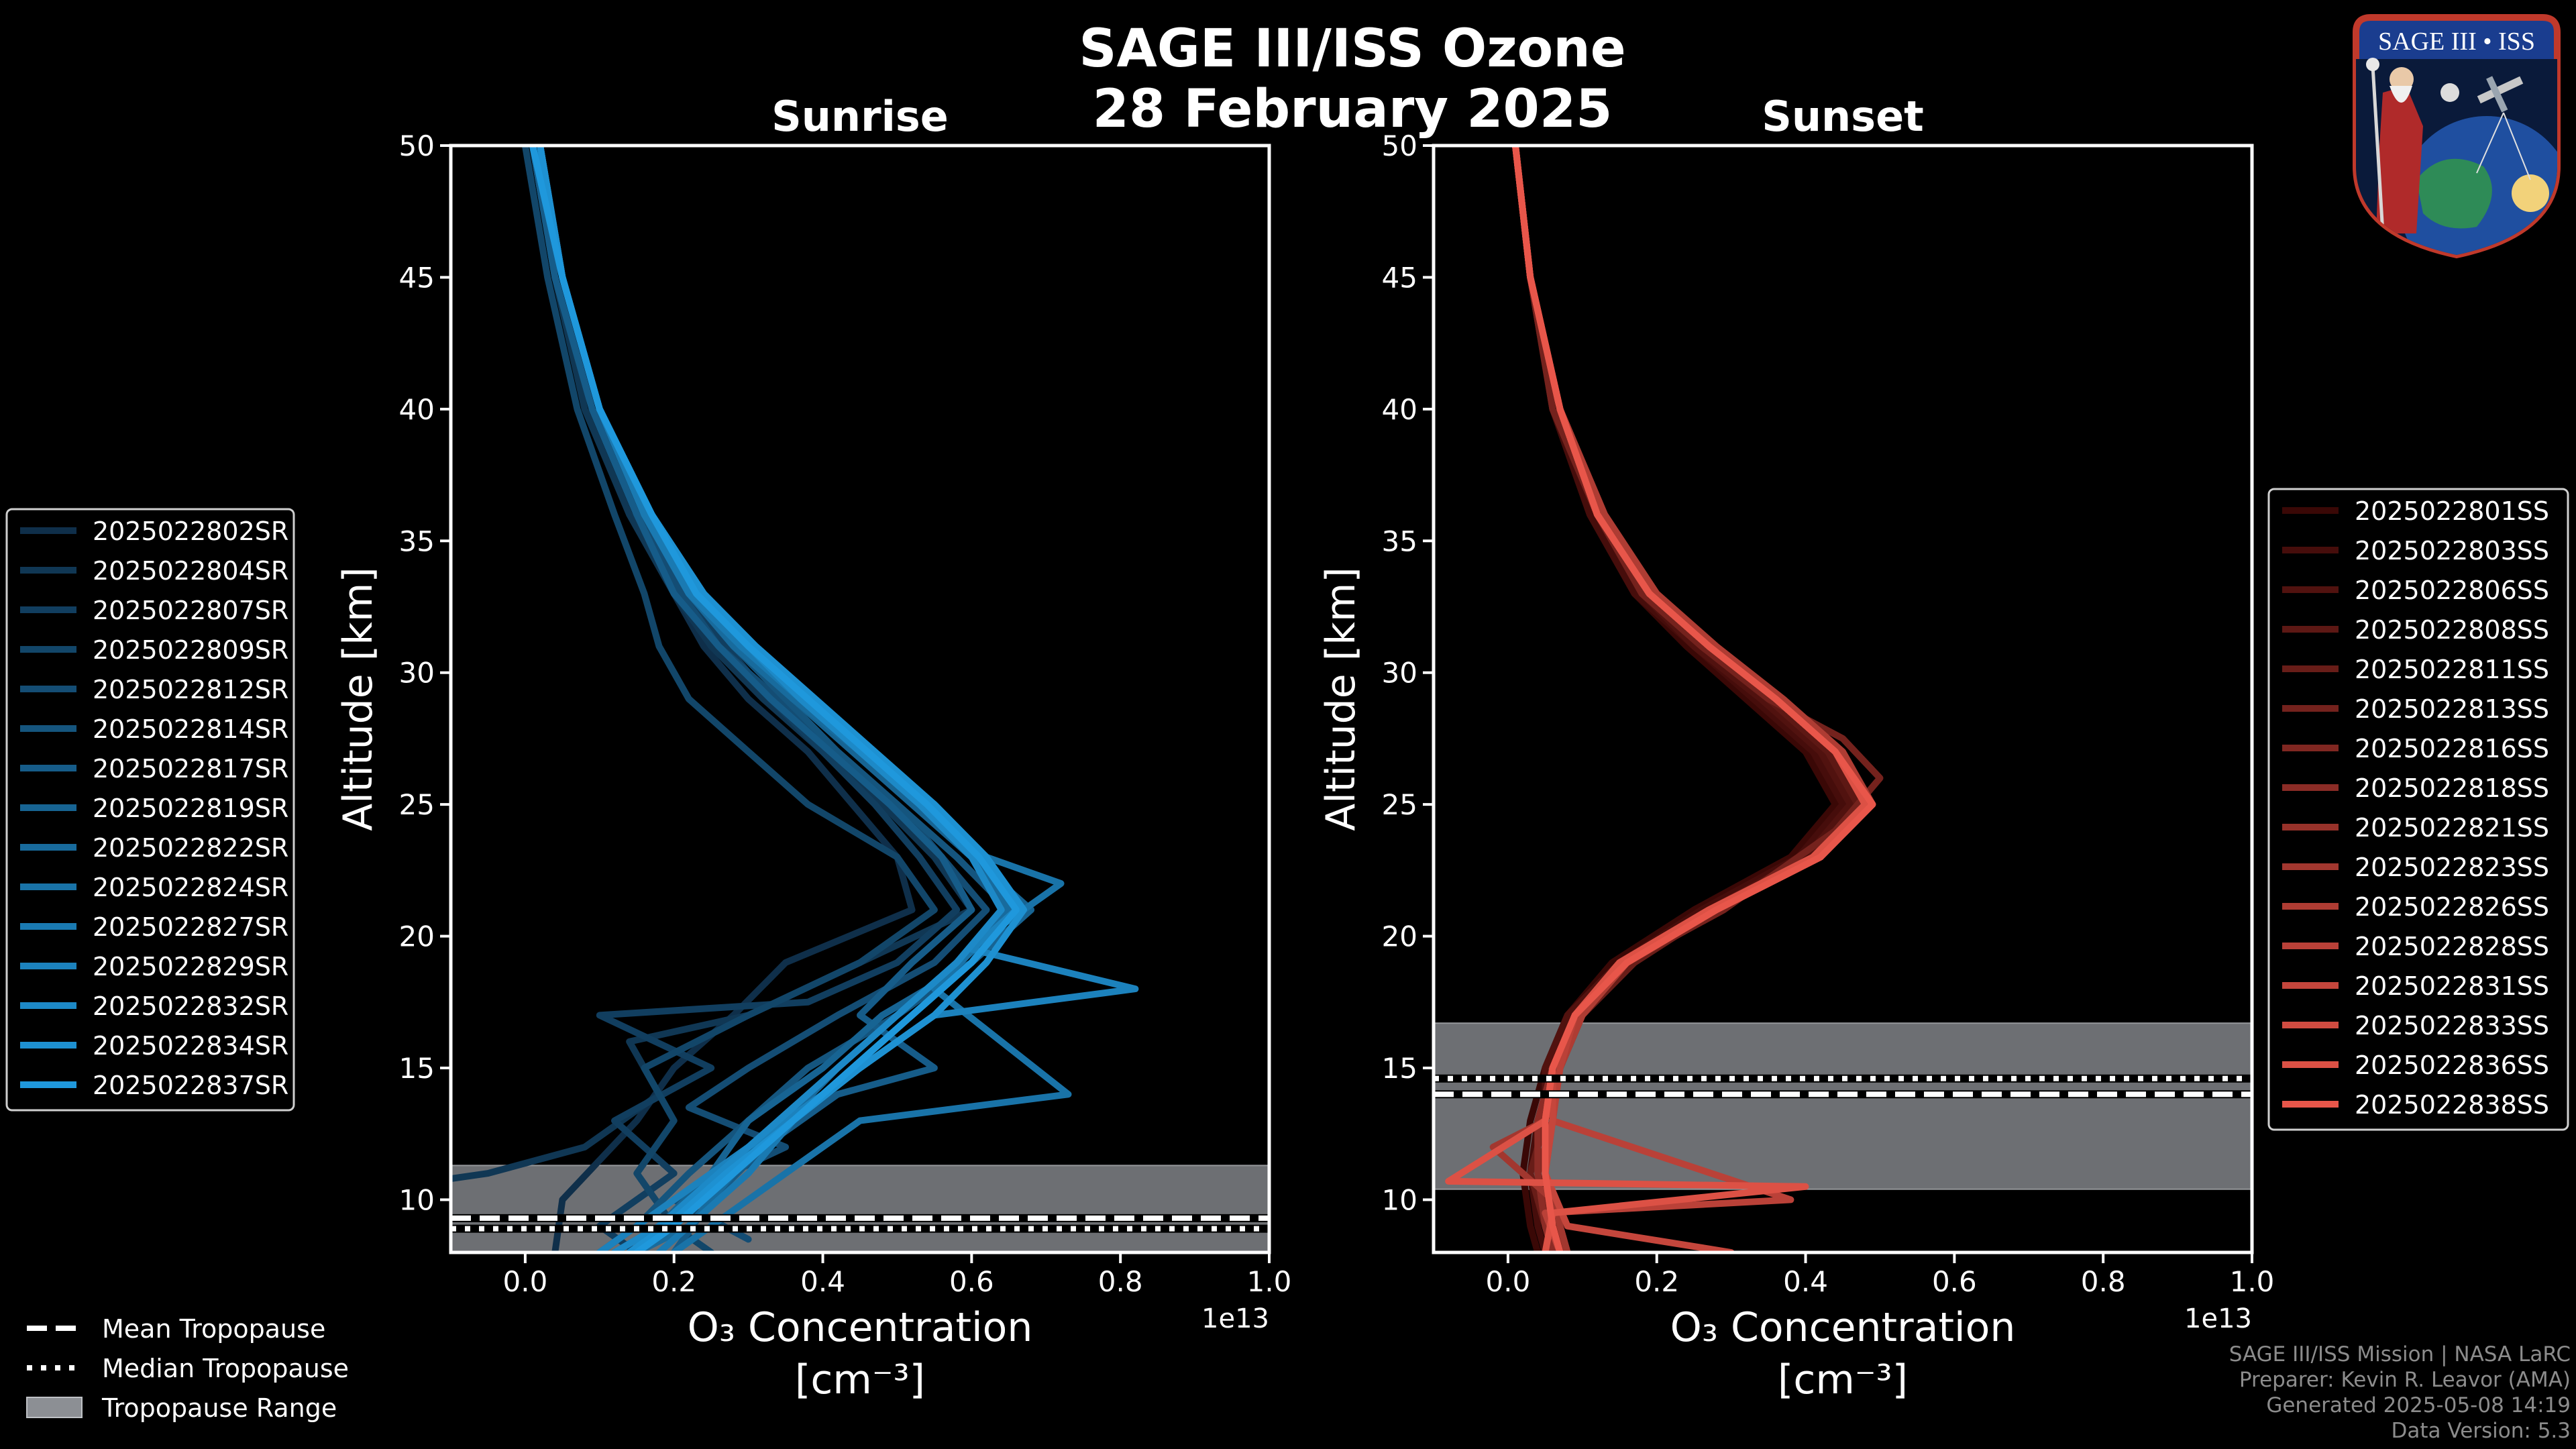 This screenshot has width=2576, height=1449. Describe the element at coordinates (729, 699) in the screenshot. I see `series-line-2025022809SR` at that location.